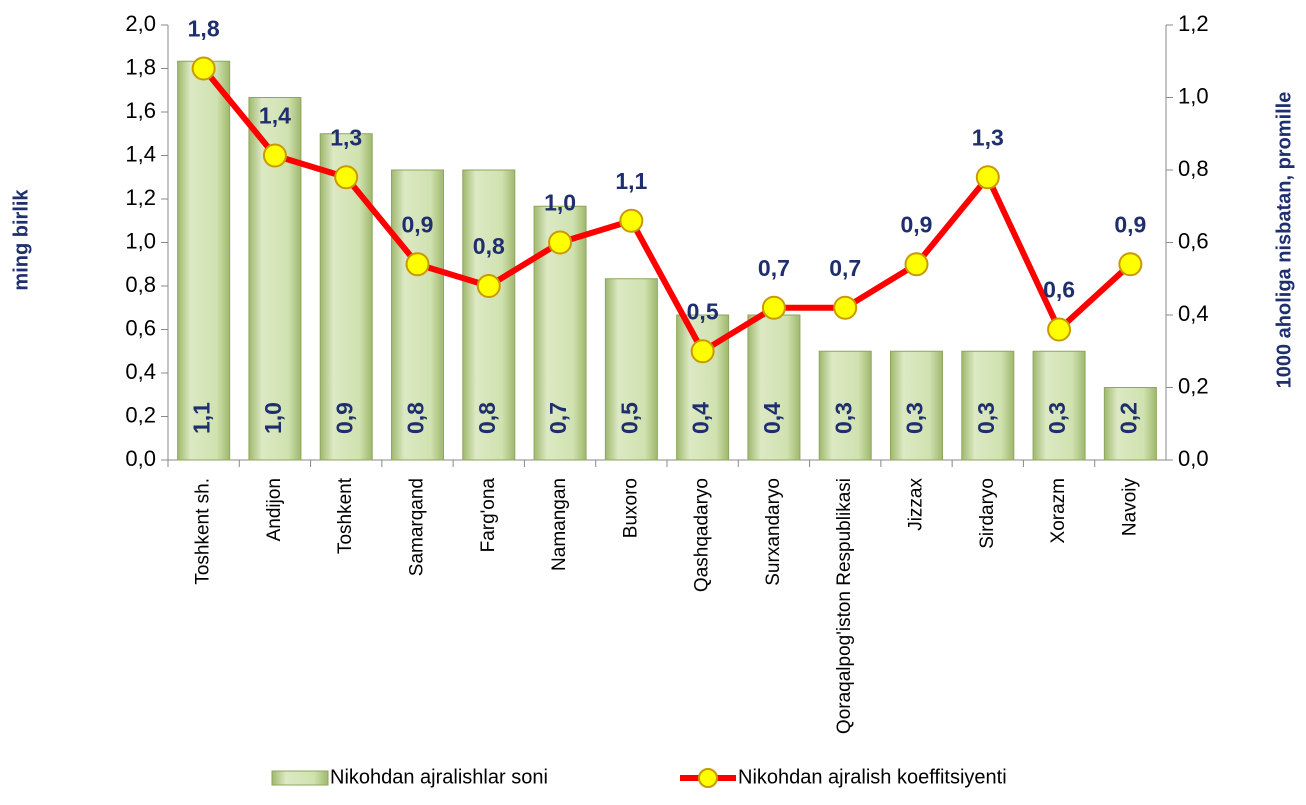 The height and width of the screenshot is (805, 1306). I want to click on x-tick-label: Sirdaryo, so click(987, 513).